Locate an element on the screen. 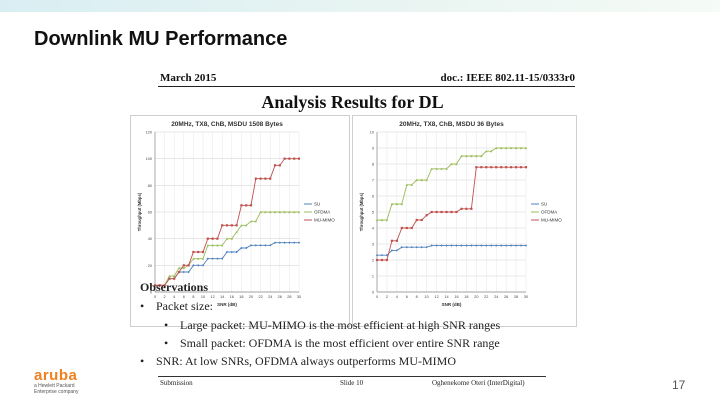 The image size is (720, 405). series-line-su is located at coordinates (451, 250).